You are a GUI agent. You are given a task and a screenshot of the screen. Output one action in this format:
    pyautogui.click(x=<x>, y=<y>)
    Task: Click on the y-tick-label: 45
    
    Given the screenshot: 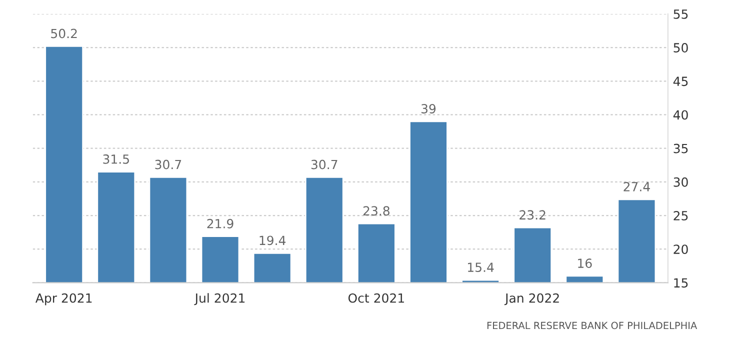 What is the action you would take?
    pyautogui.click(x=680, y=81)
    